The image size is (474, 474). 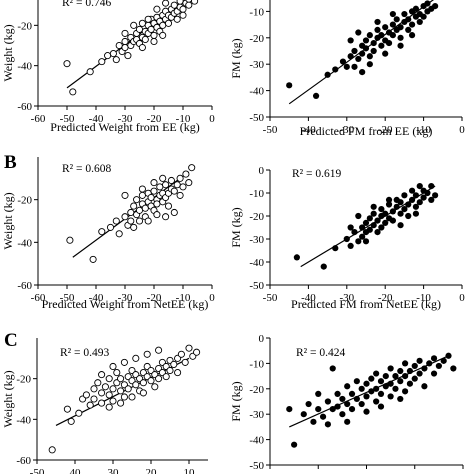 What do you see at coordinates (23, 461) in the screenshot?
I see `y-tick-label: -60` at bounding box center [23, 461].